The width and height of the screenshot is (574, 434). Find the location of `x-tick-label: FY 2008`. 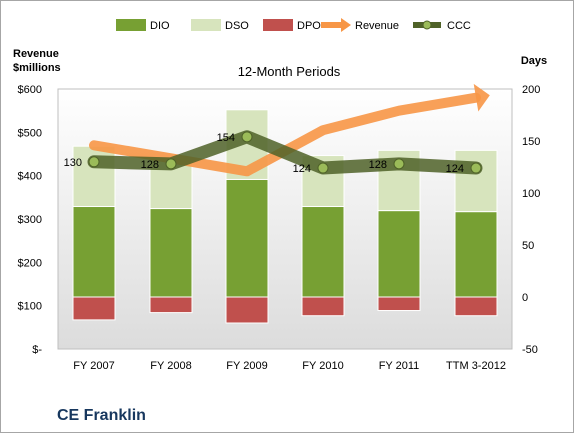

x-tick-label: FY 2008 is located at coordinates (170, 366).